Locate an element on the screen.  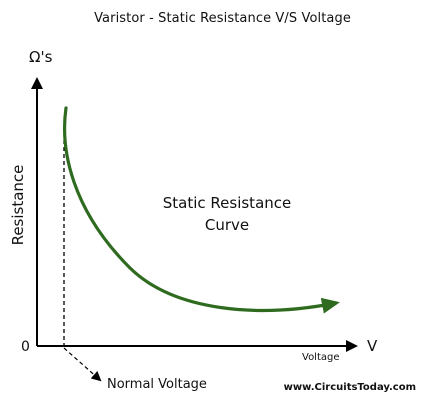
x-axis-unit-label: V is located at coordinates (372, 346).